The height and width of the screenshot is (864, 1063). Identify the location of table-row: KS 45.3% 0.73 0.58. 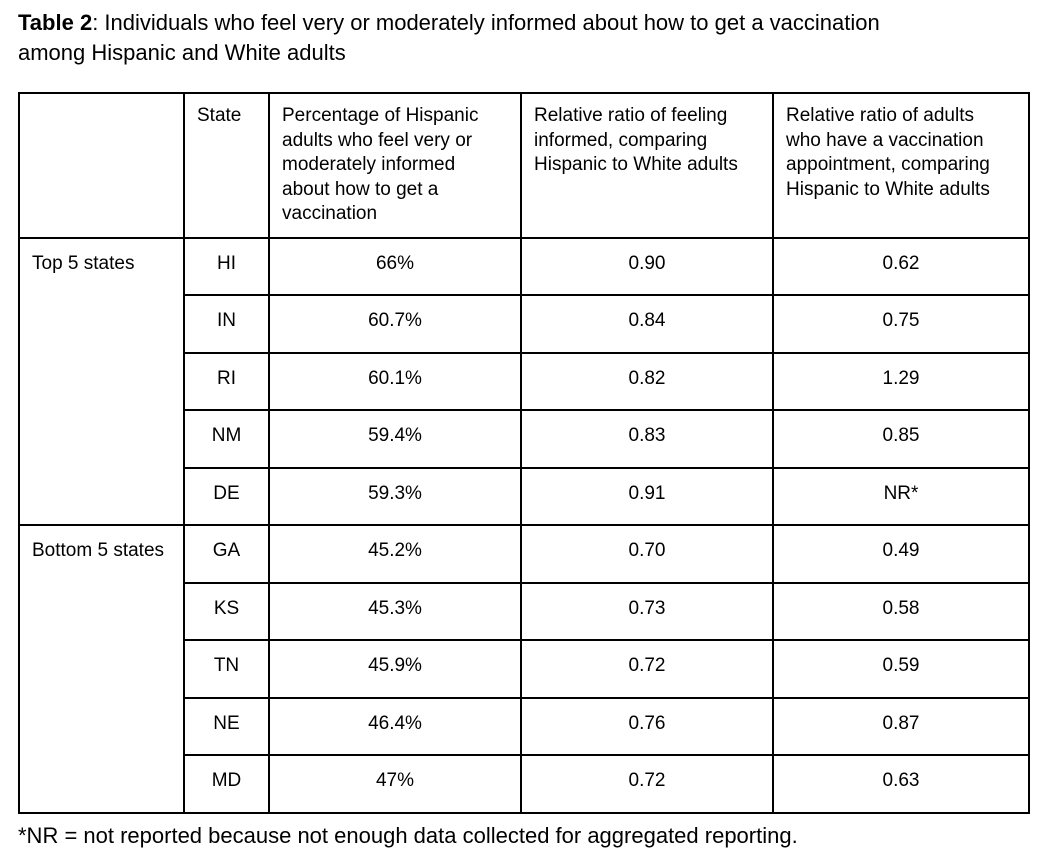
(524, 611).